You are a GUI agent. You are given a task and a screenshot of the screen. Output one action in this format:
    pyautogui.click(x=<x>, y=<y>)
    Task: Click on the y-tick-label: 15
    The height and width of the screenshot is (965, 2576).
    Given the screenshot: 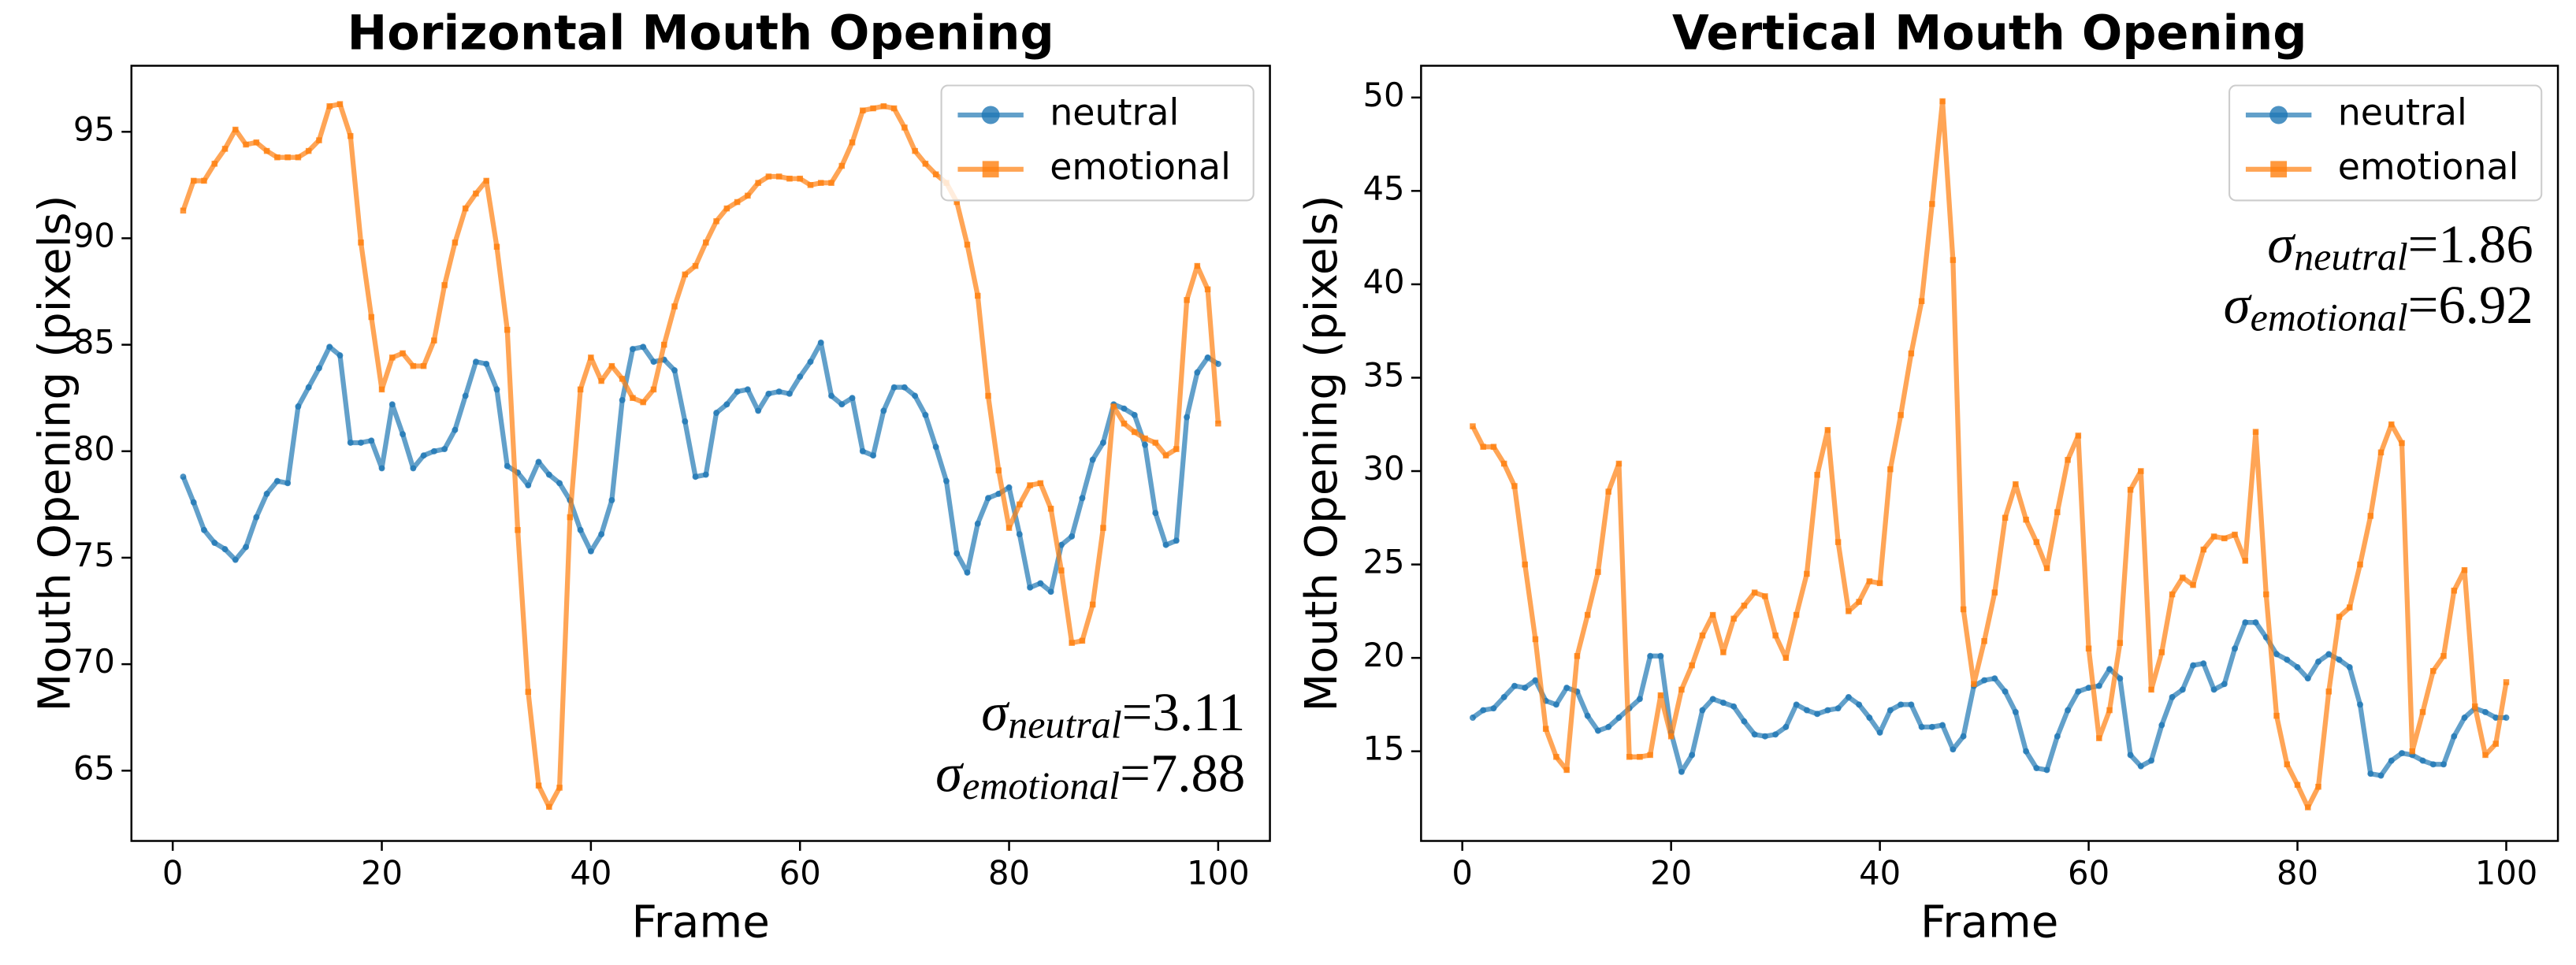 What is the action you would take?
    pyautogui.click(x=1383, y=748)
    